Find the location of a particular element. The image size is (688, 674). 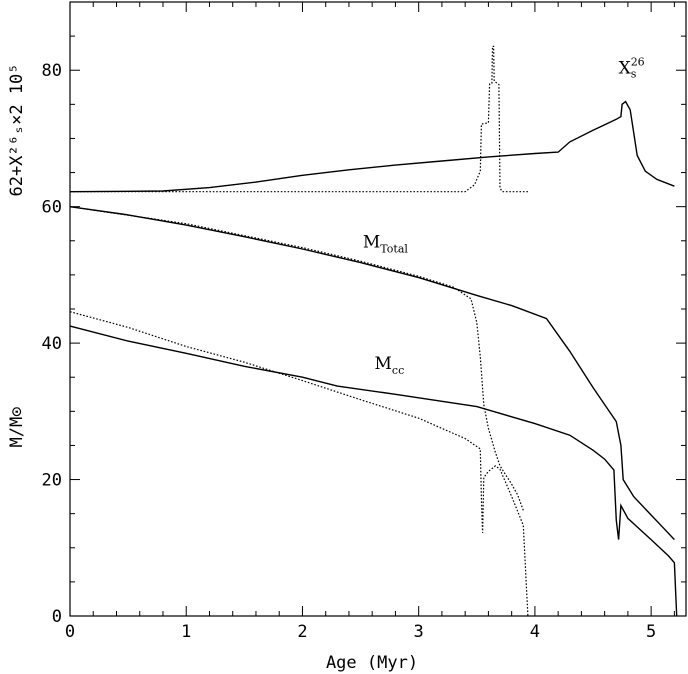

annotation-2: Mcc is located at coordinates (390, 365).